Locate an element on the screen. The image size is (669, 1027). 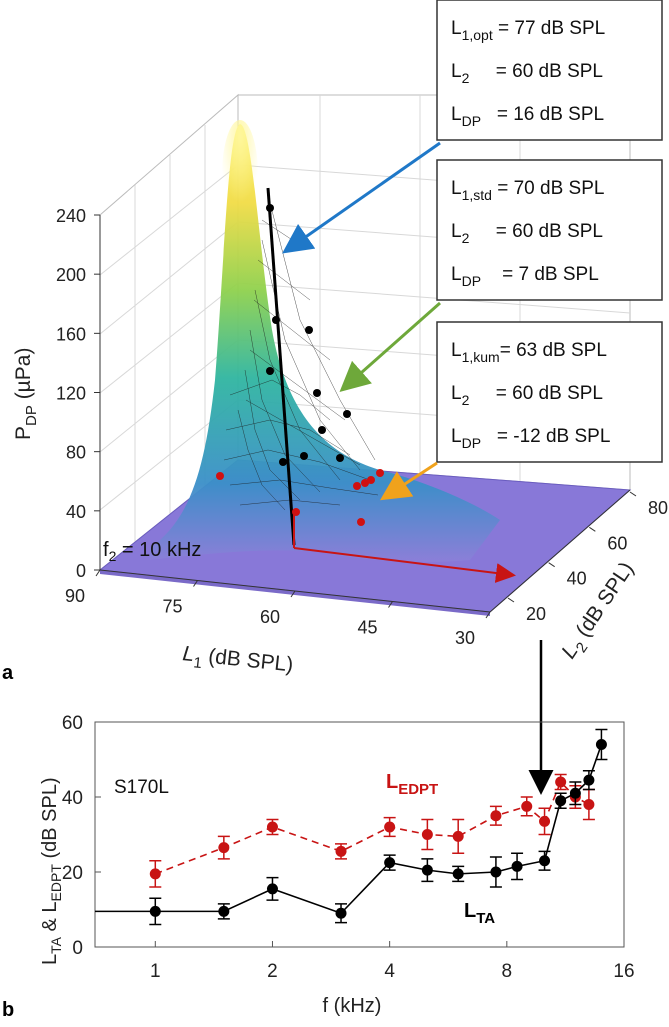
mesh-grid is located at coordinates (301, 352).